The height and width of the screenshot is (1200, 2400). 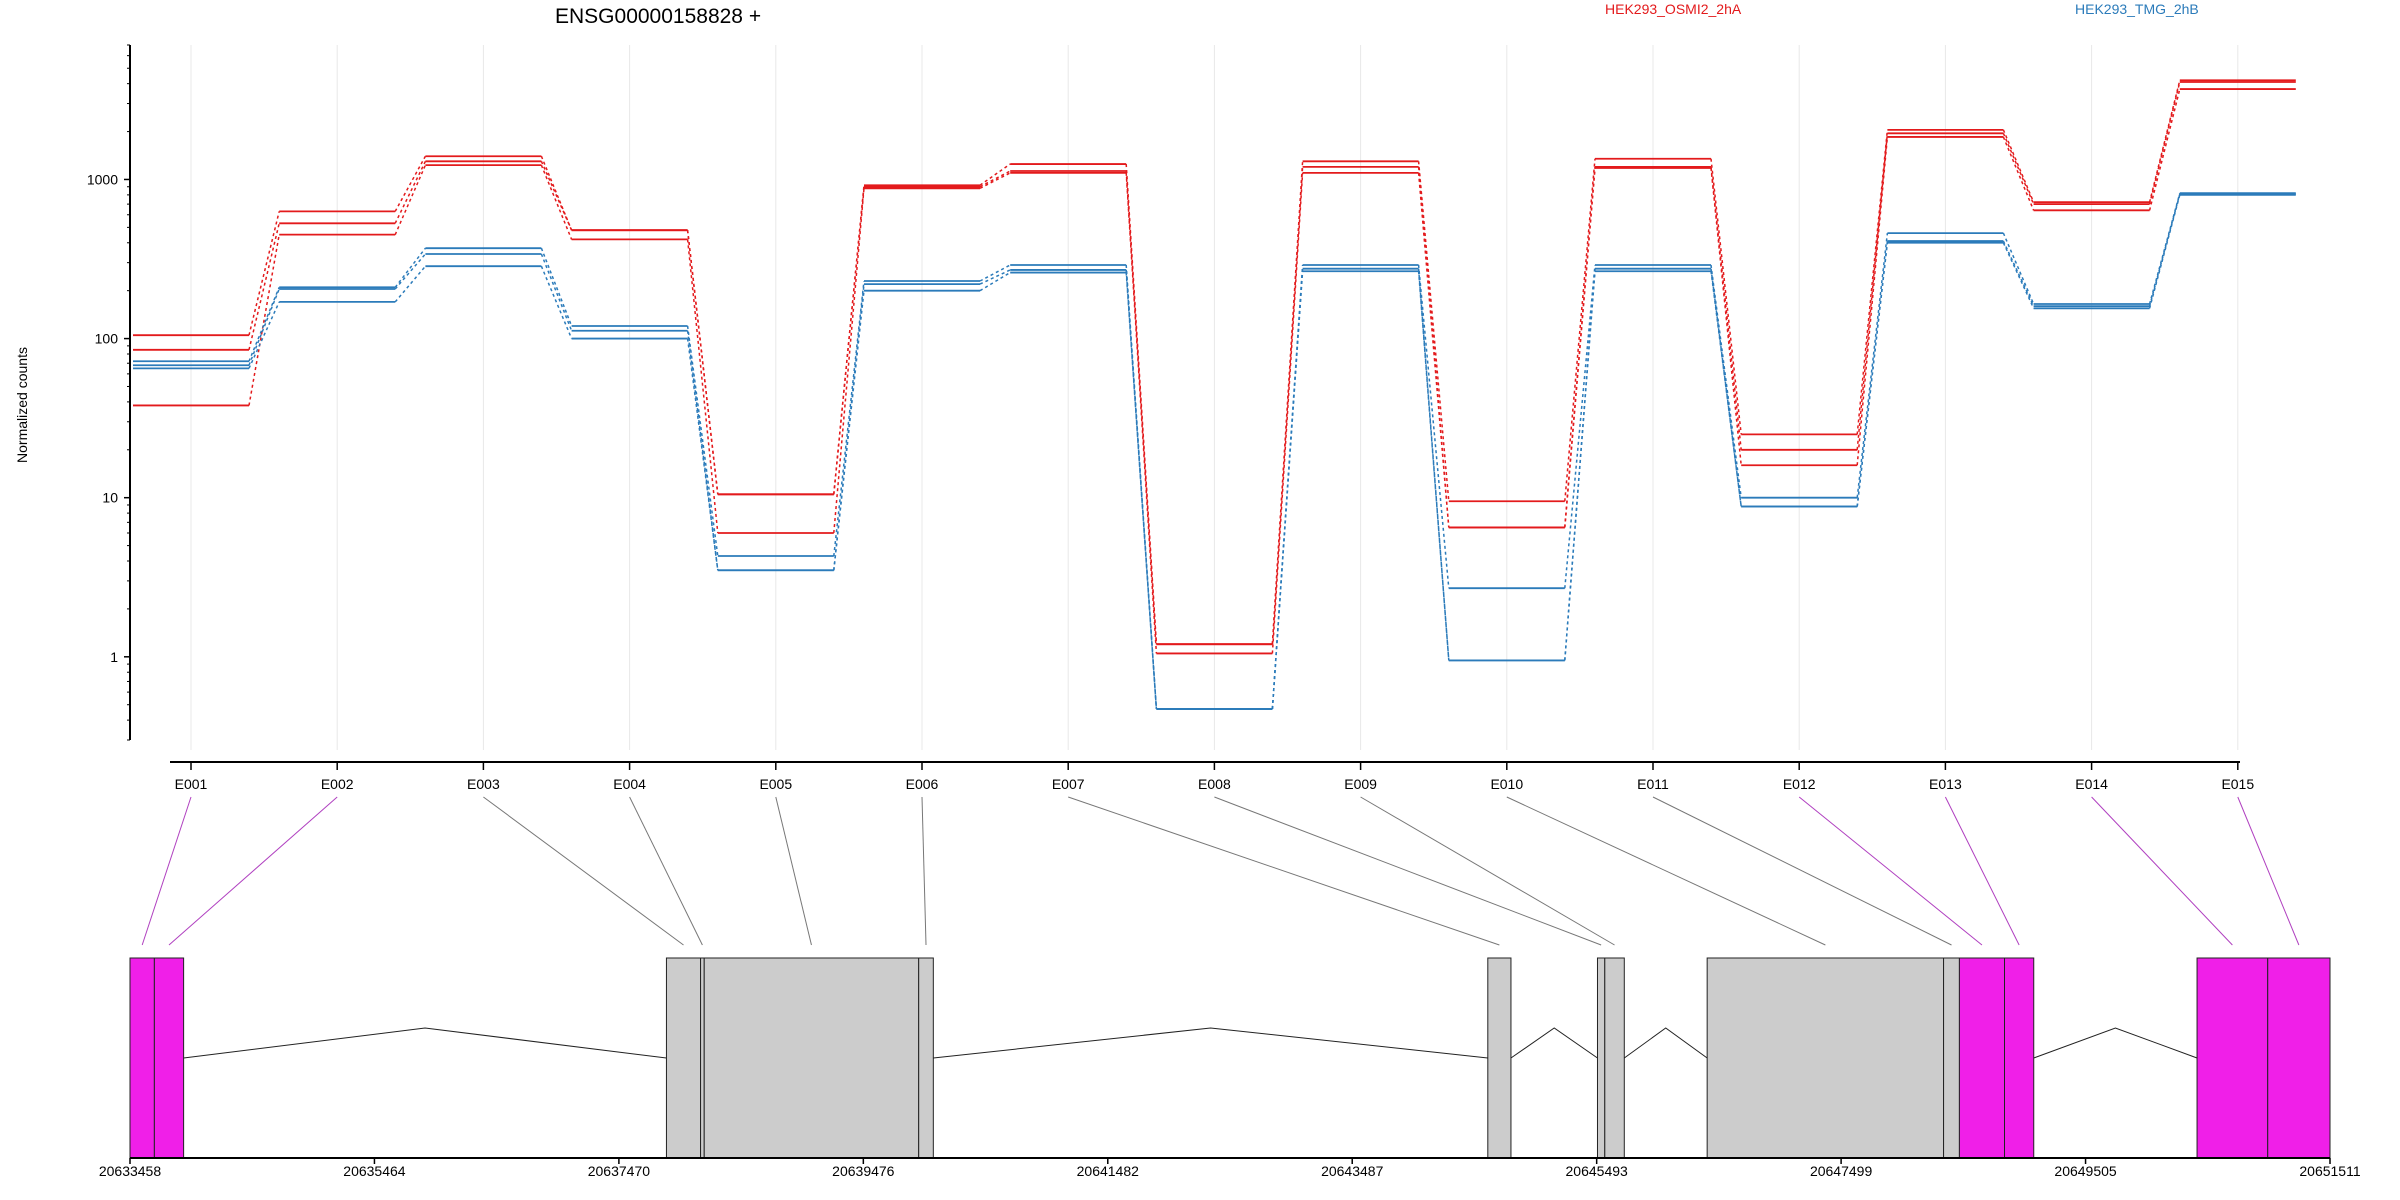 What do you see at coordinates (1108, 1171) in the screenshot?
I see `coord-tick-label: 20641482` at bounding box center [1108, 1171].